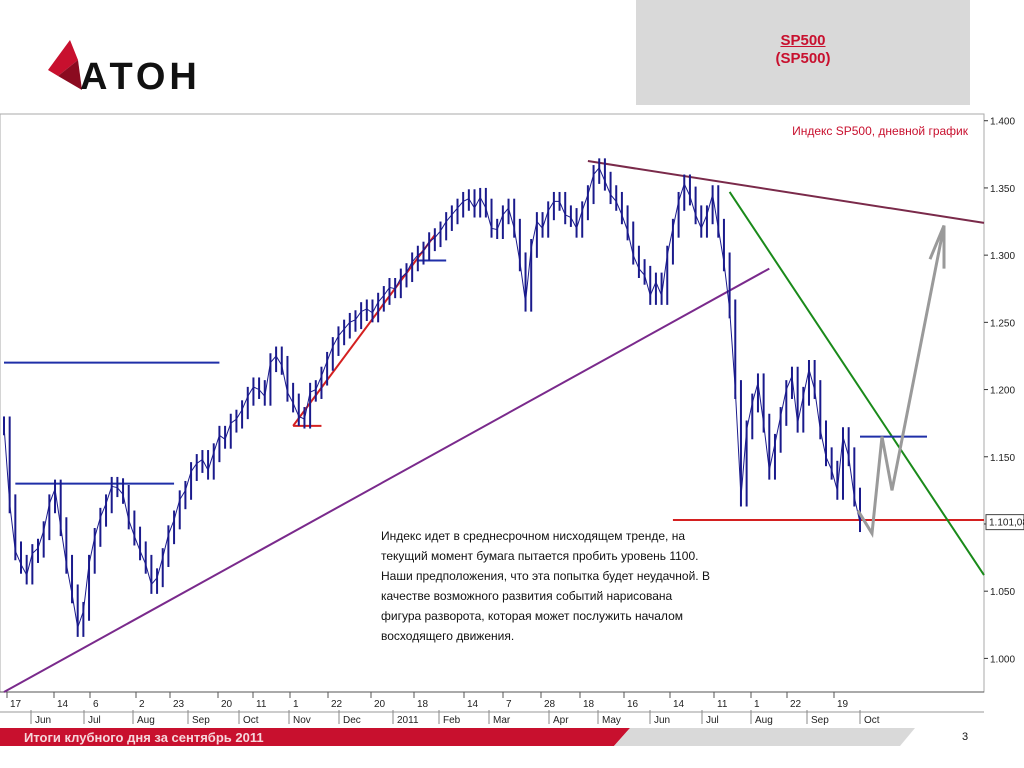  What do you see at coordinates (803, 58) in the screenshot?
I see `page-subtitle: (SP500)` at bounding box center [803, 58].